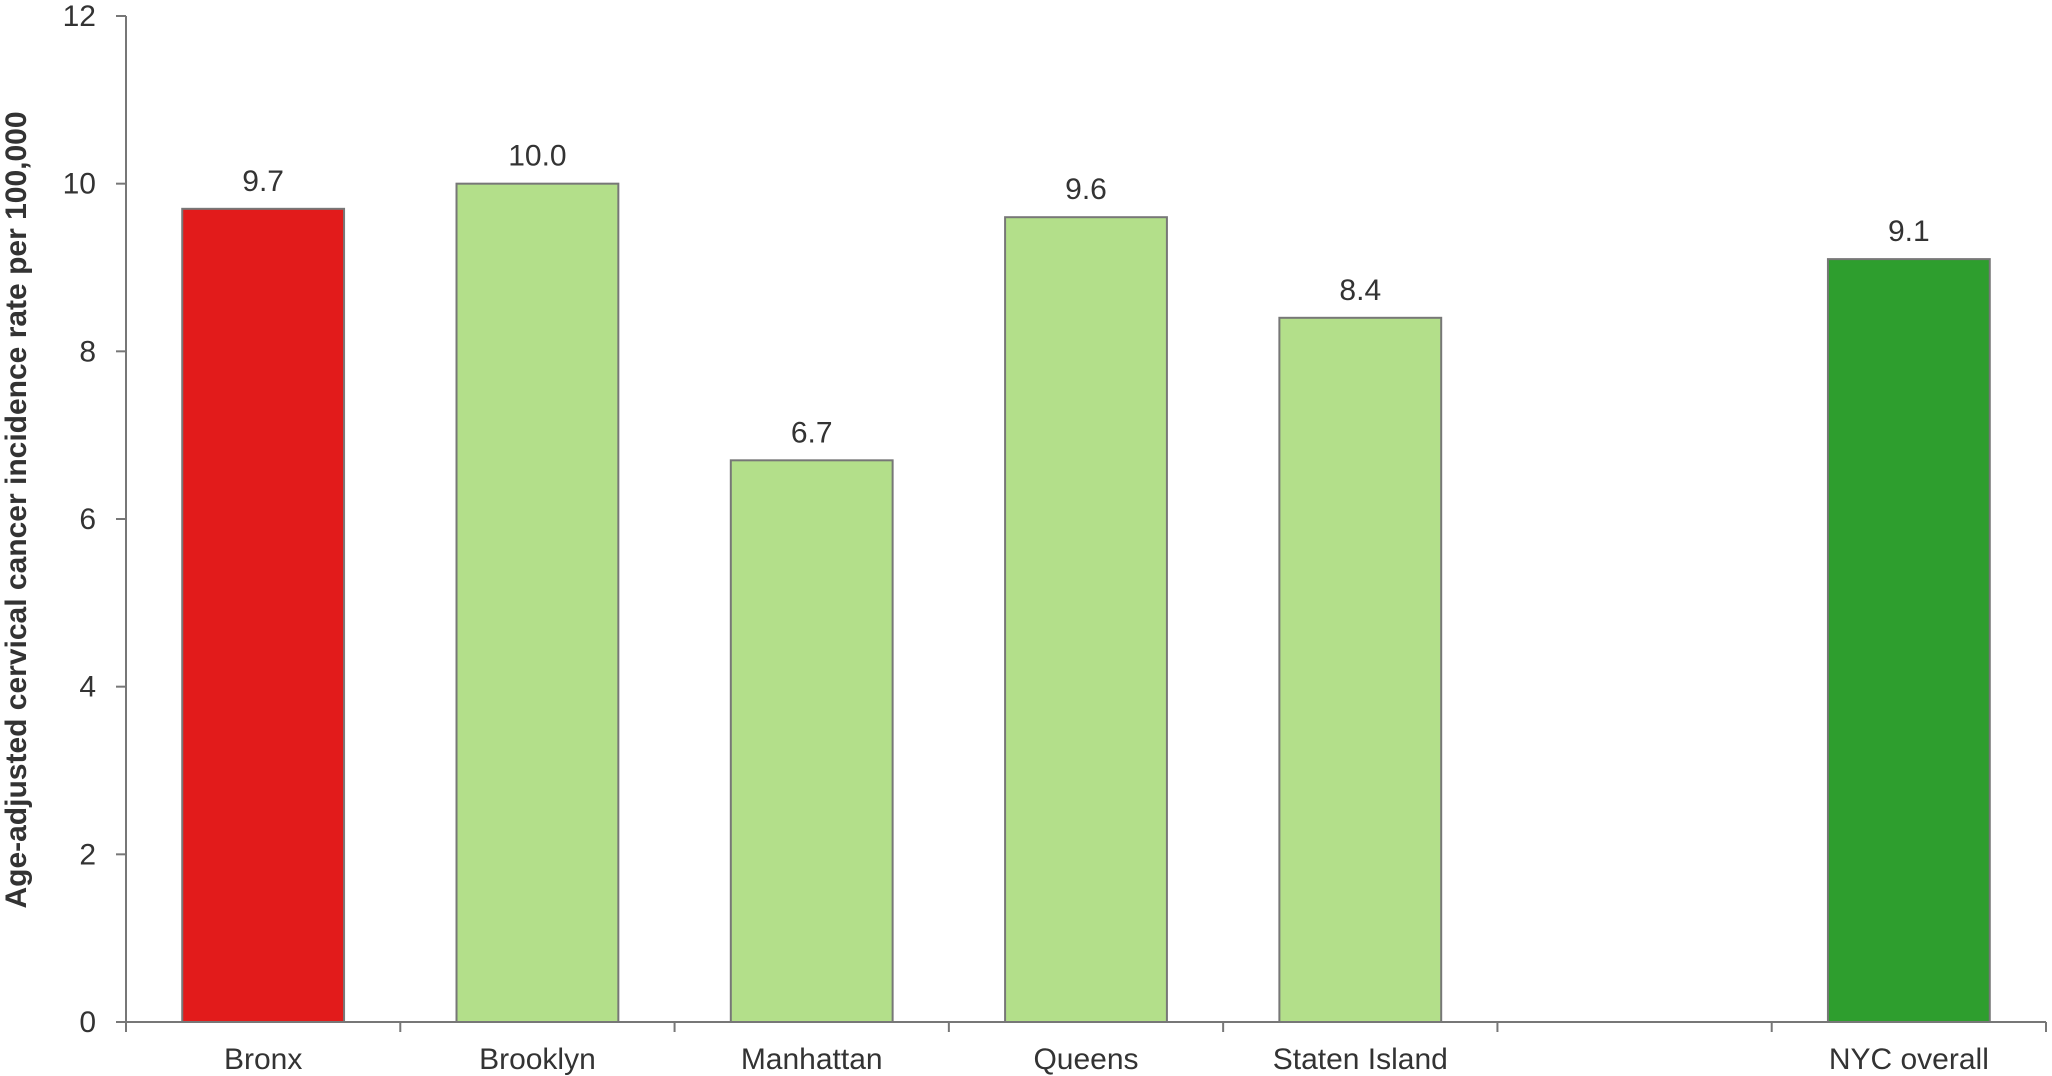  What do you see at coordinates (811, 741) in the screenshot?
I see `bar-manhattan` at bounding box center [811, 741].